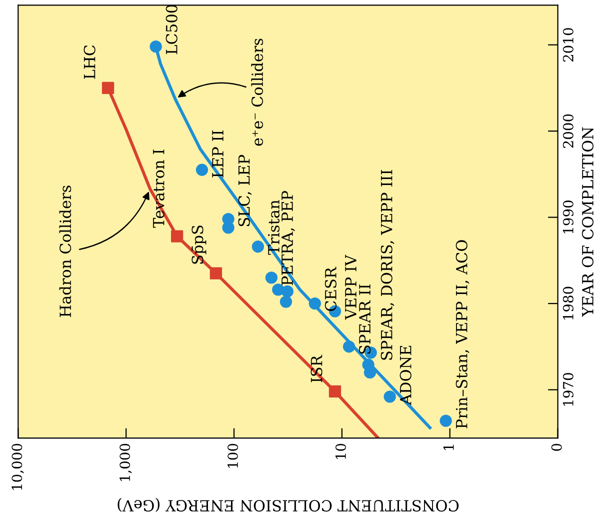 Image resolution: width=605 pixels, height=519 pixels. I want to click on annotation: ISR, so click(316, 368).